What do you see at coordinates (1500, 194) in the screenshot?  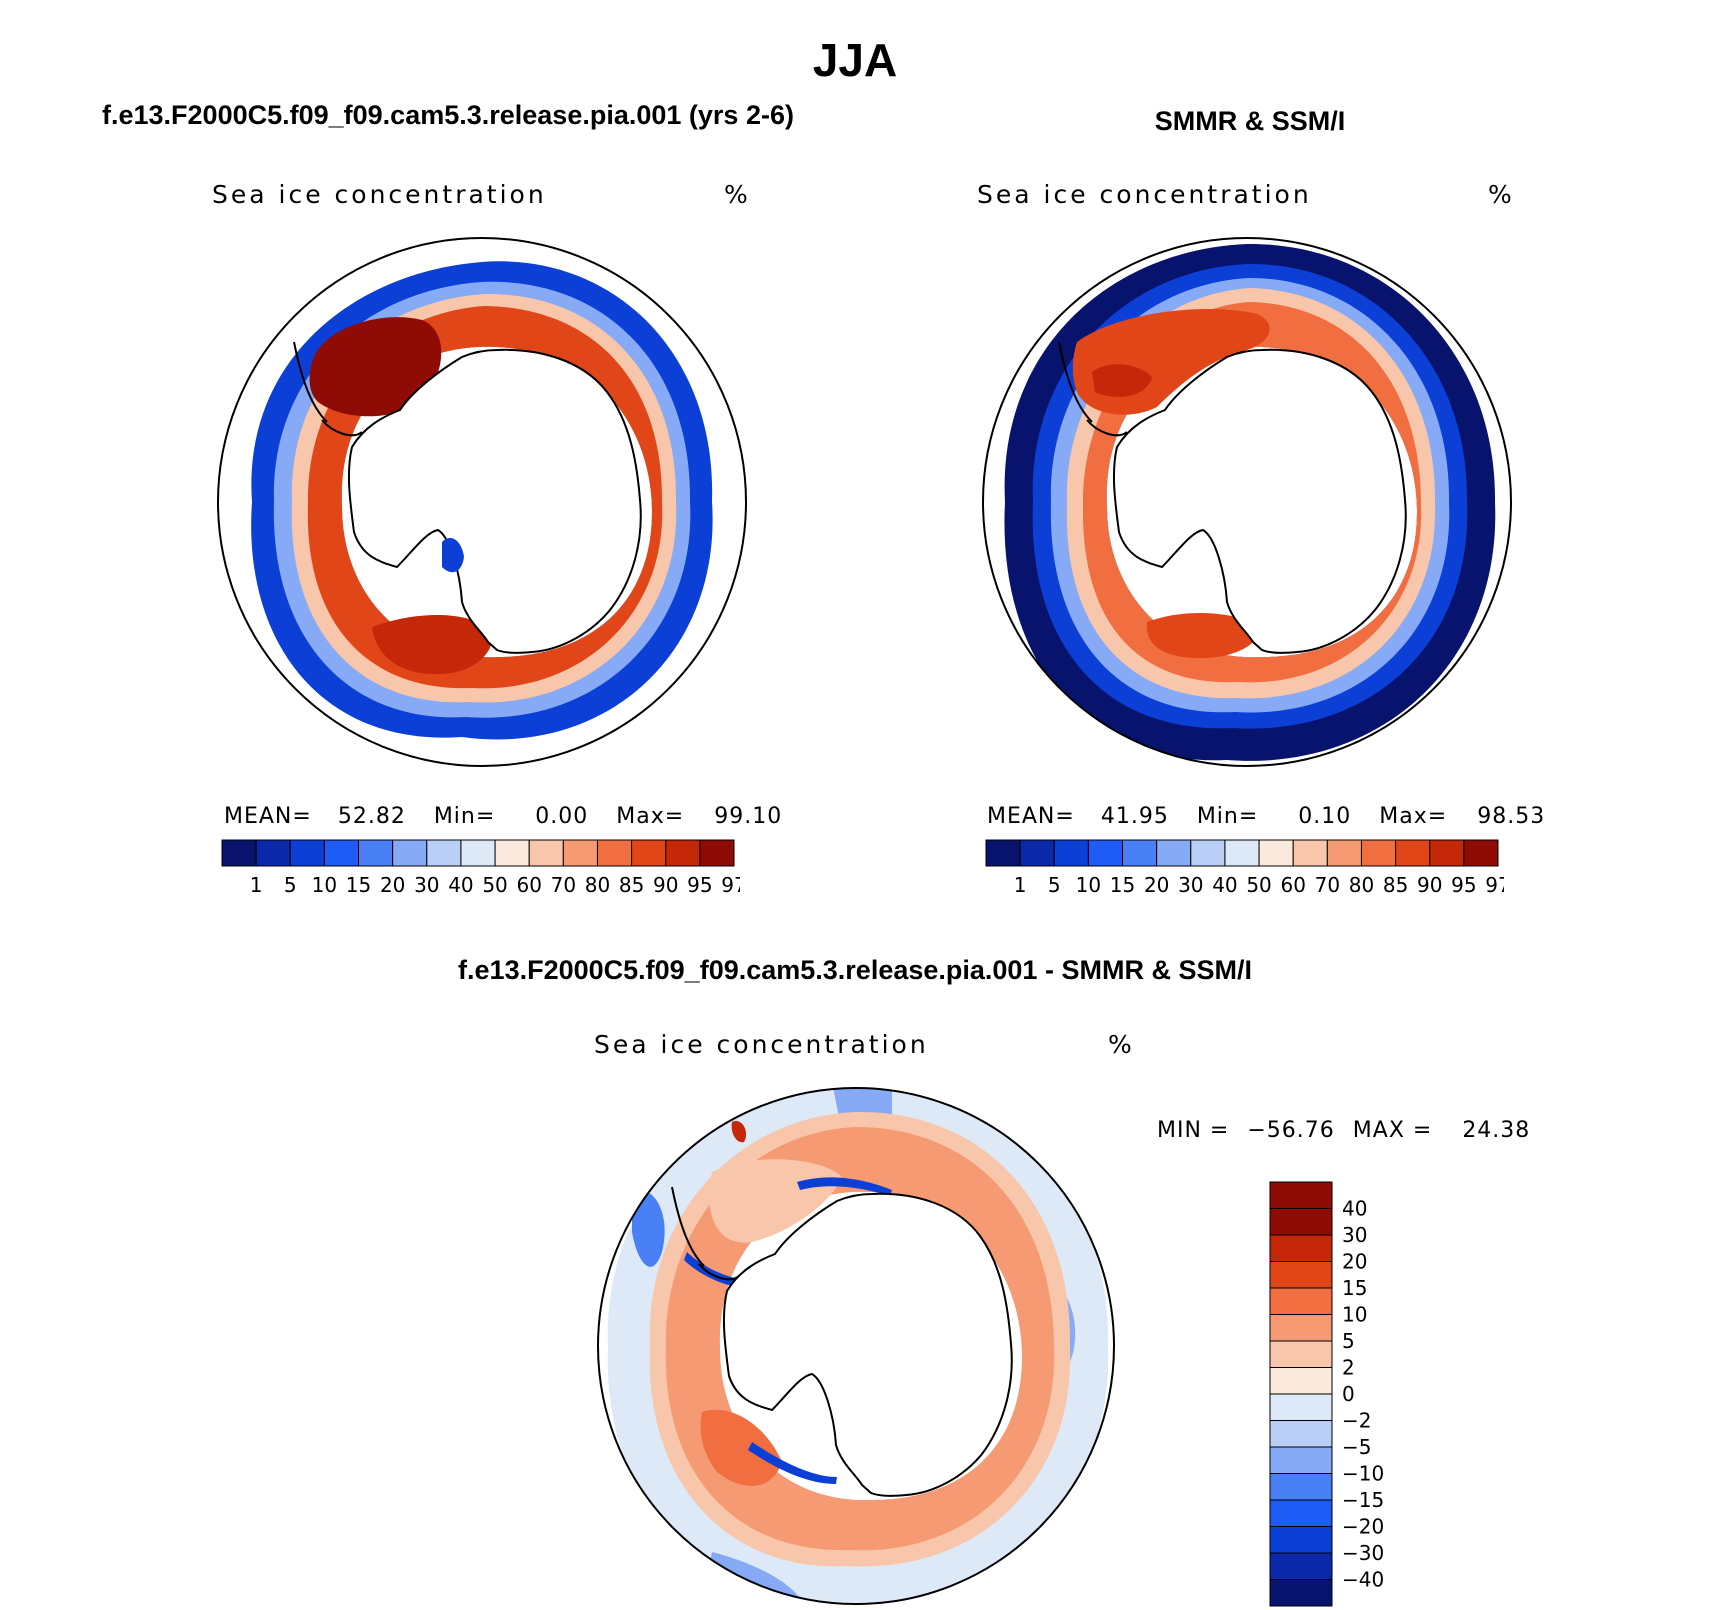 I see `units-label-obs: %` at bounding box center [1500, 194].